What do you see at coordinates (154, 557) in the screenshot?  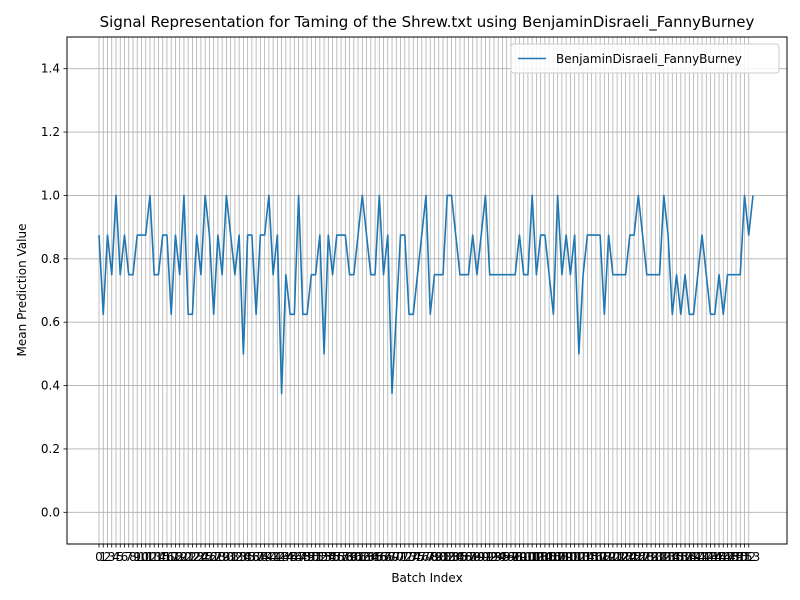 I see `x-tick-label: 13` at bounding box center [154, 557].